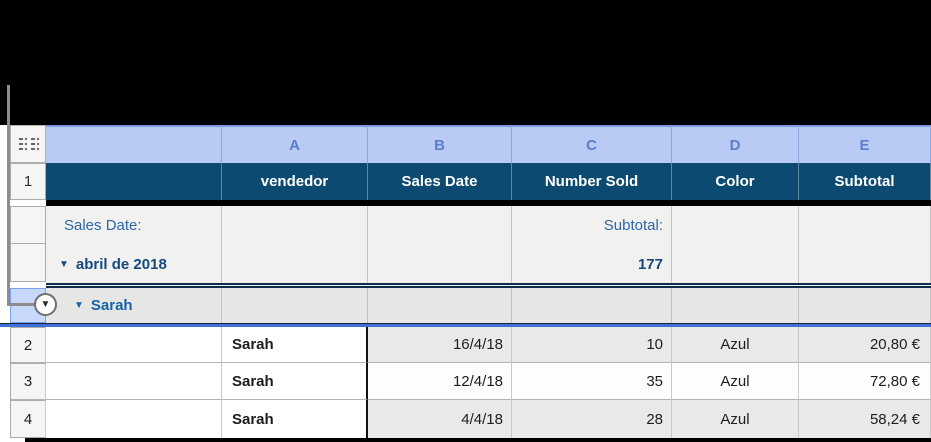 The image size is (931, 442). What do you see at coordinates (478, 440) in the screenshot?
I see `table-bottom-border` at bounding box center [478, 440].